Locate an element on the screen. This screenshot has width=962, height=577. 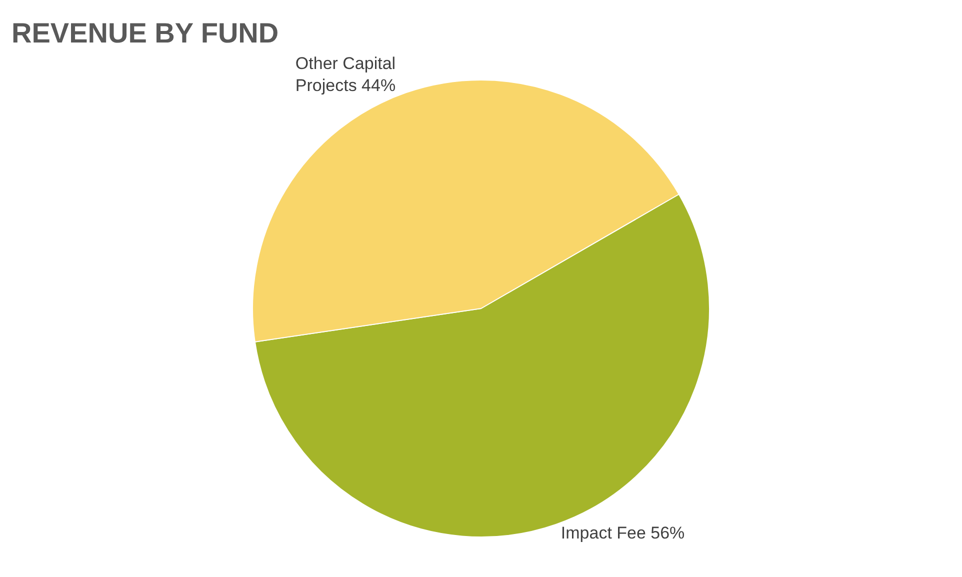
slice-label: Other Capital Projects 44% is located at coordinates (345, 74).